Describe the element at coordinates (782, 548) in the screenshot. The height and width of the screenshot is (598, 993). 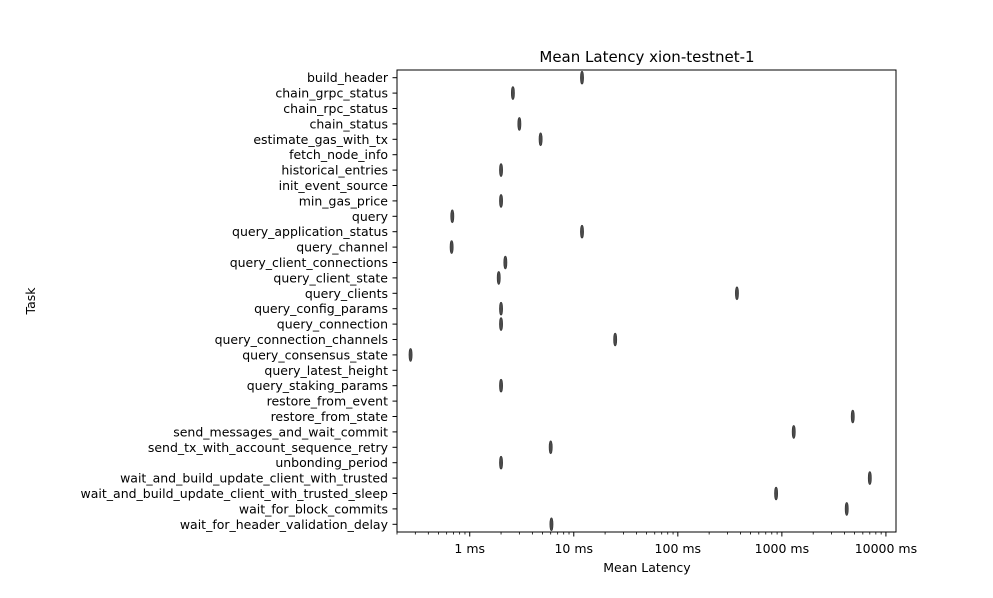
I see `x-tick-label: 1000 ms` at that location.